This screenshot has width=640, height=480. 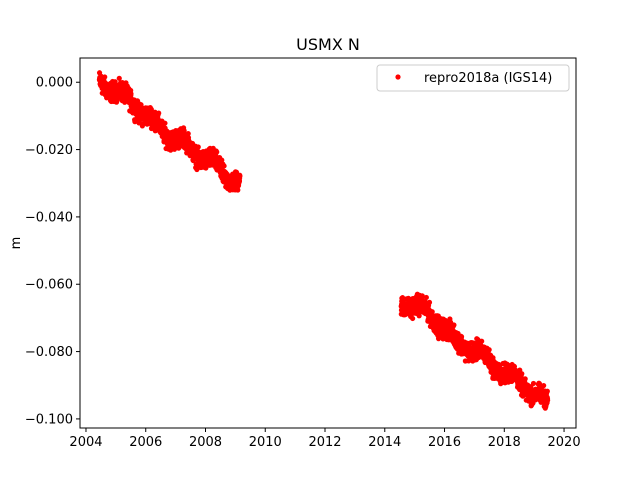 What do you see at coordinates (324, 442) in the screenshot?
I see `x-tick-label: 2012` at bounding box center [324, 442].